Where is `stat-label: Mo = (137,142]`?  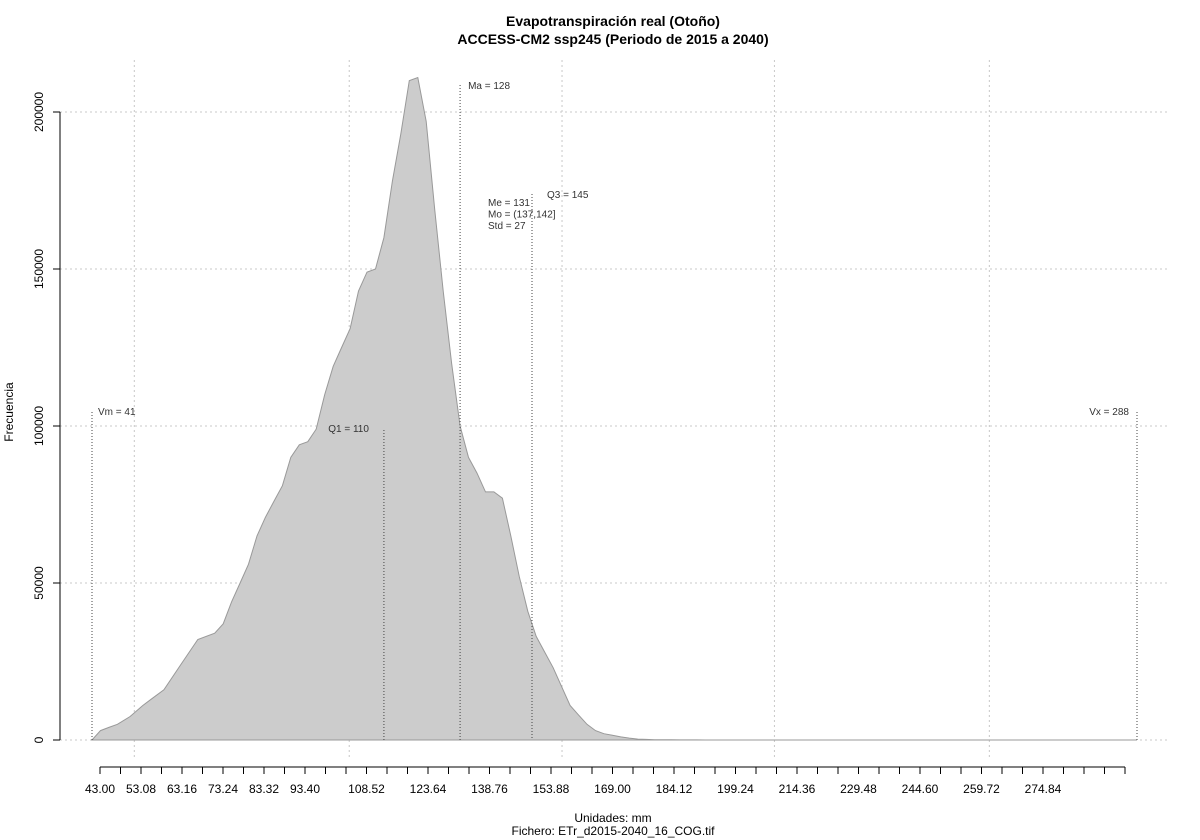
stat-label: Mo = (137,142] is located at coordinates (522, 215).